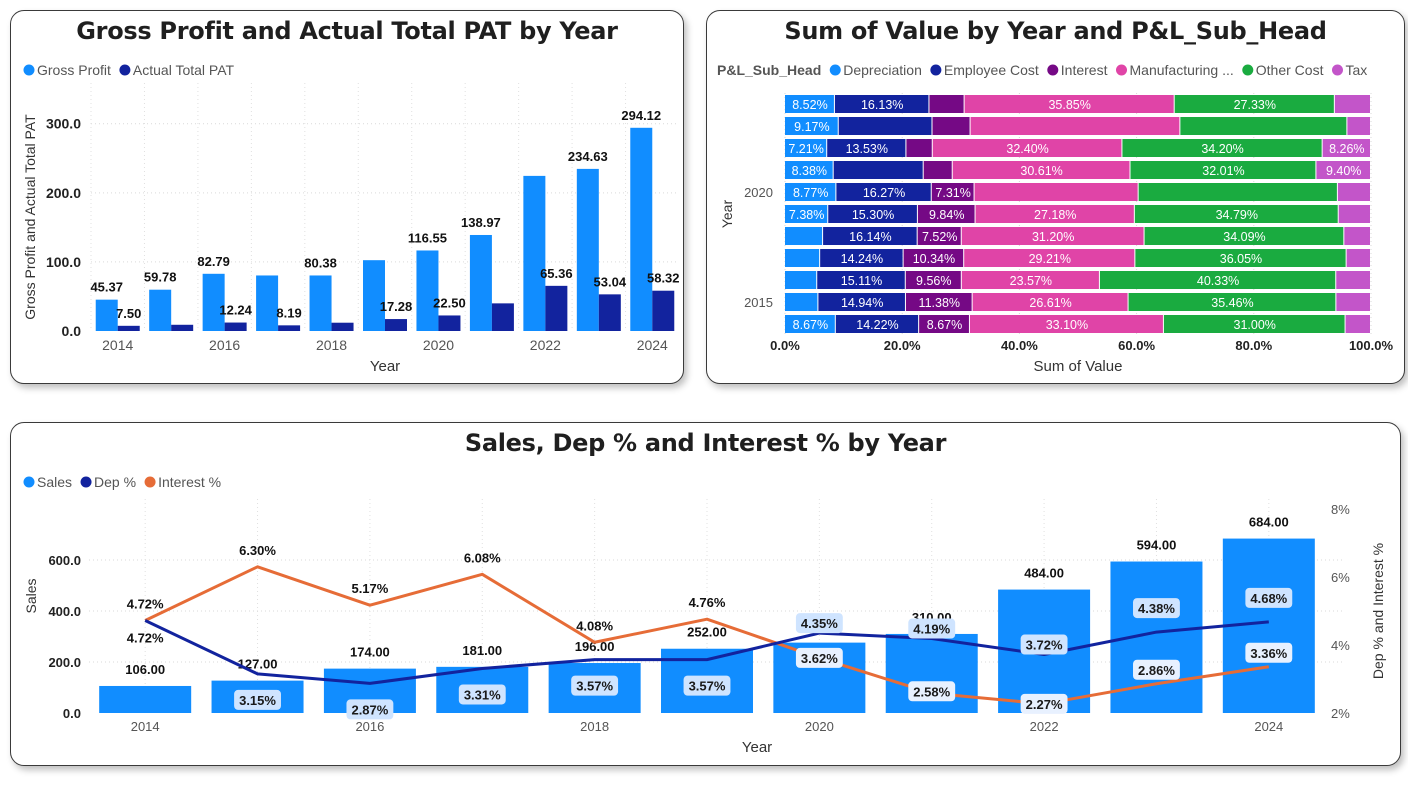 This screenshot has width=1408, height=799. I want to click on data-label: 127.00, so click(258, 664).